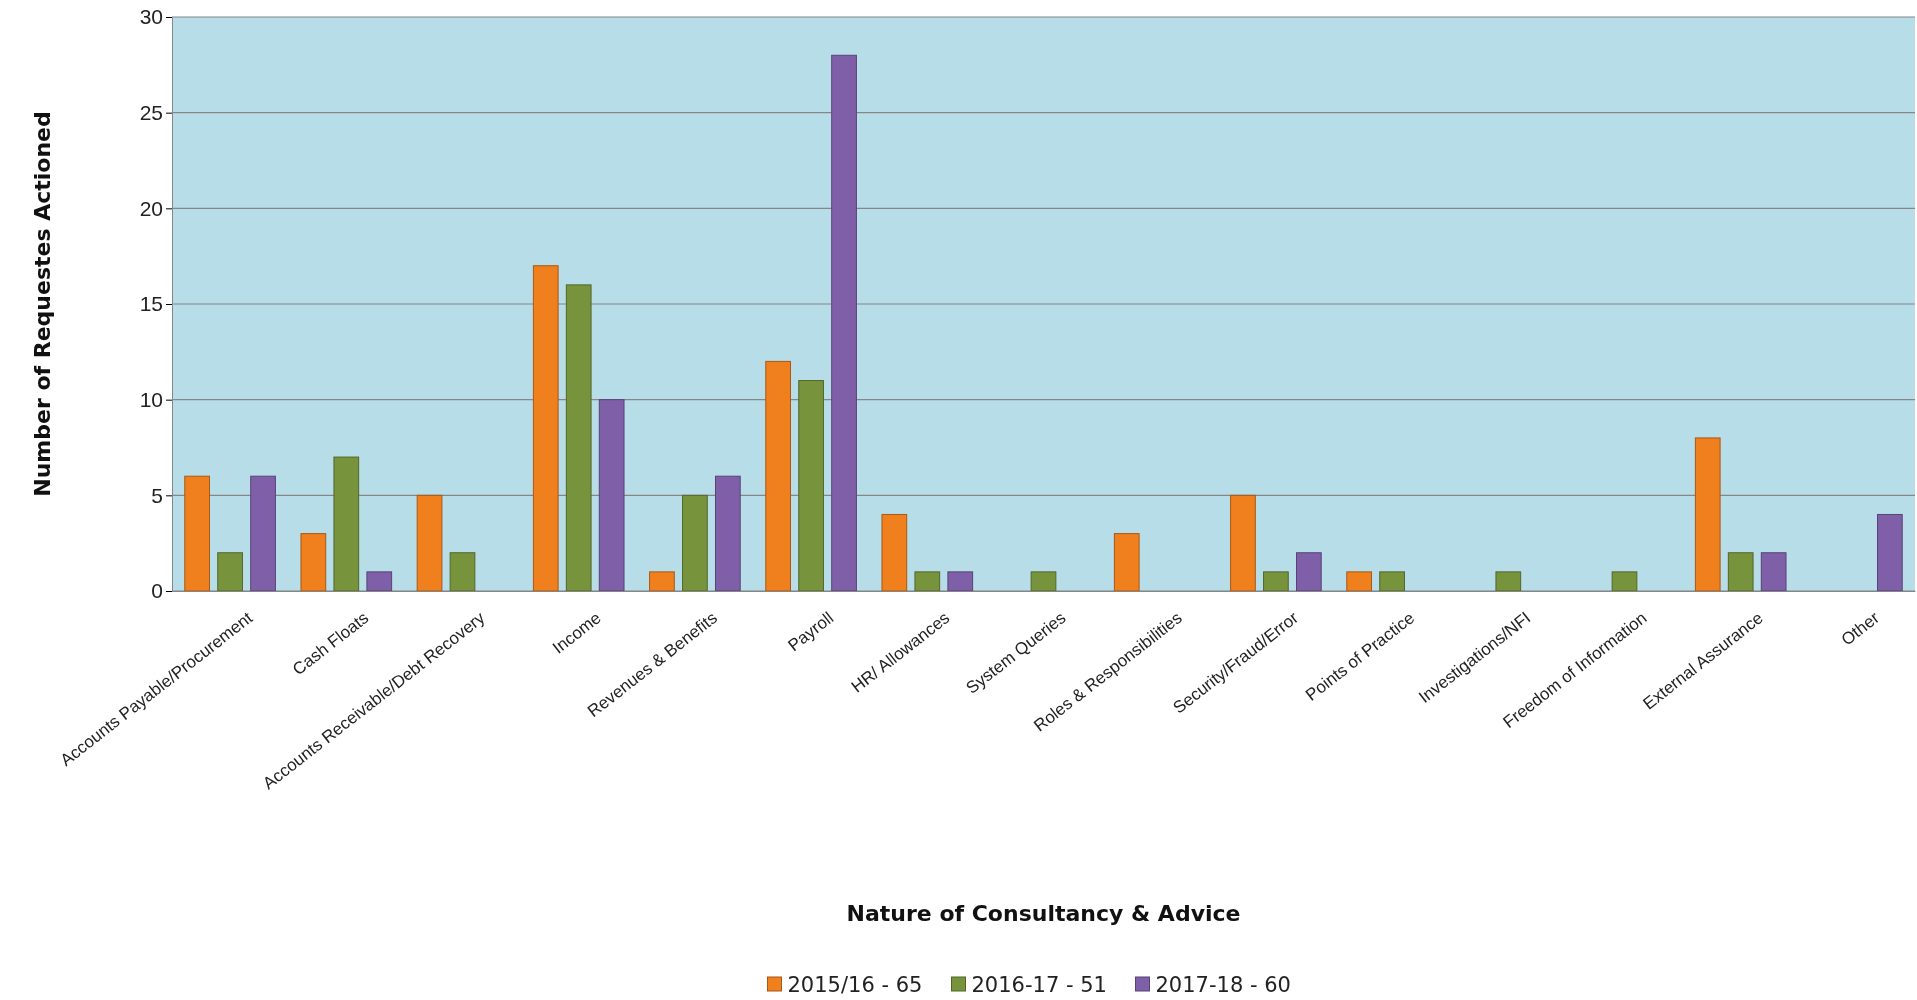 Image resolution: width=1917 pixels, height=1000 pixels. I want to click on legend-label: 2015/16 - 65, so click(855, 985).